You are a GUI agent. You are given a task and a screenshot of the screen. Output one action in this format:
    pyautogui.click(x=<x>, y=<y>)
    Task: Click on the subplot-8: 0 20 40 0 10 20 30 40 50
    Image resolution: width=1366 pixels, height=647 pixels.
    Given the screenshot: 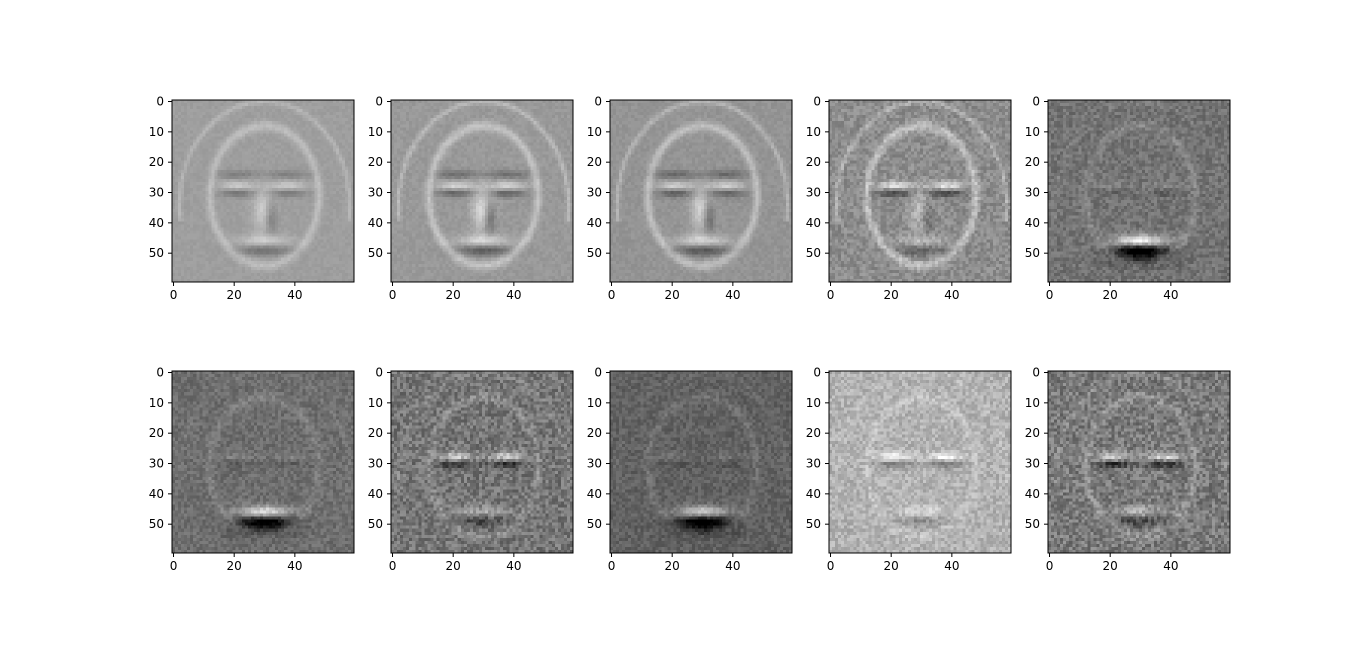 What is the action you would take?
    pyautogui.click(x=690, y=469)
    